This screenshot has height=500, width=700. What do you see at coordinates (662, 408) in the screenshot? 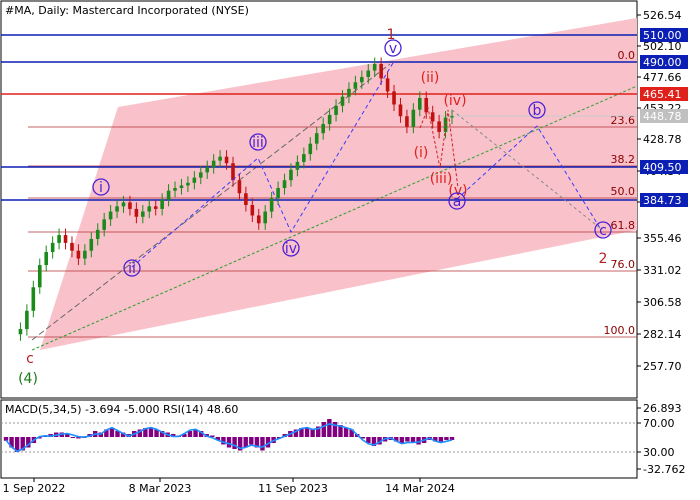
I see `indicator-tick-label: 26.893` at bounding box center [662, 408].